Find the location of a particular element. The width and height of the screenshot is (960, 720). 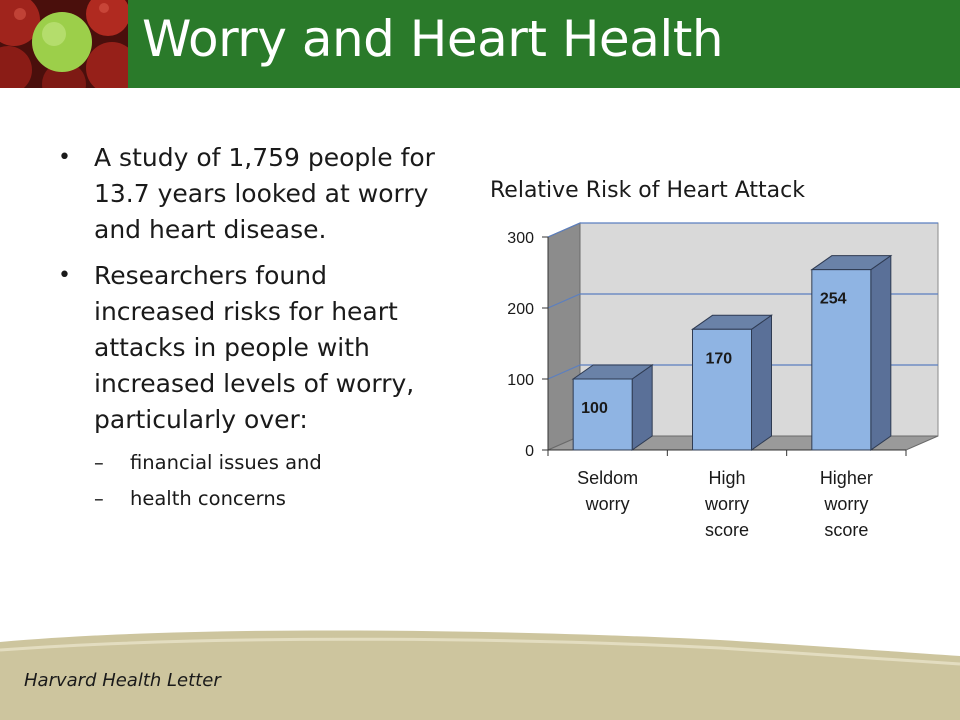

category-label: Higher worry score is located at coordinates (846, 504).